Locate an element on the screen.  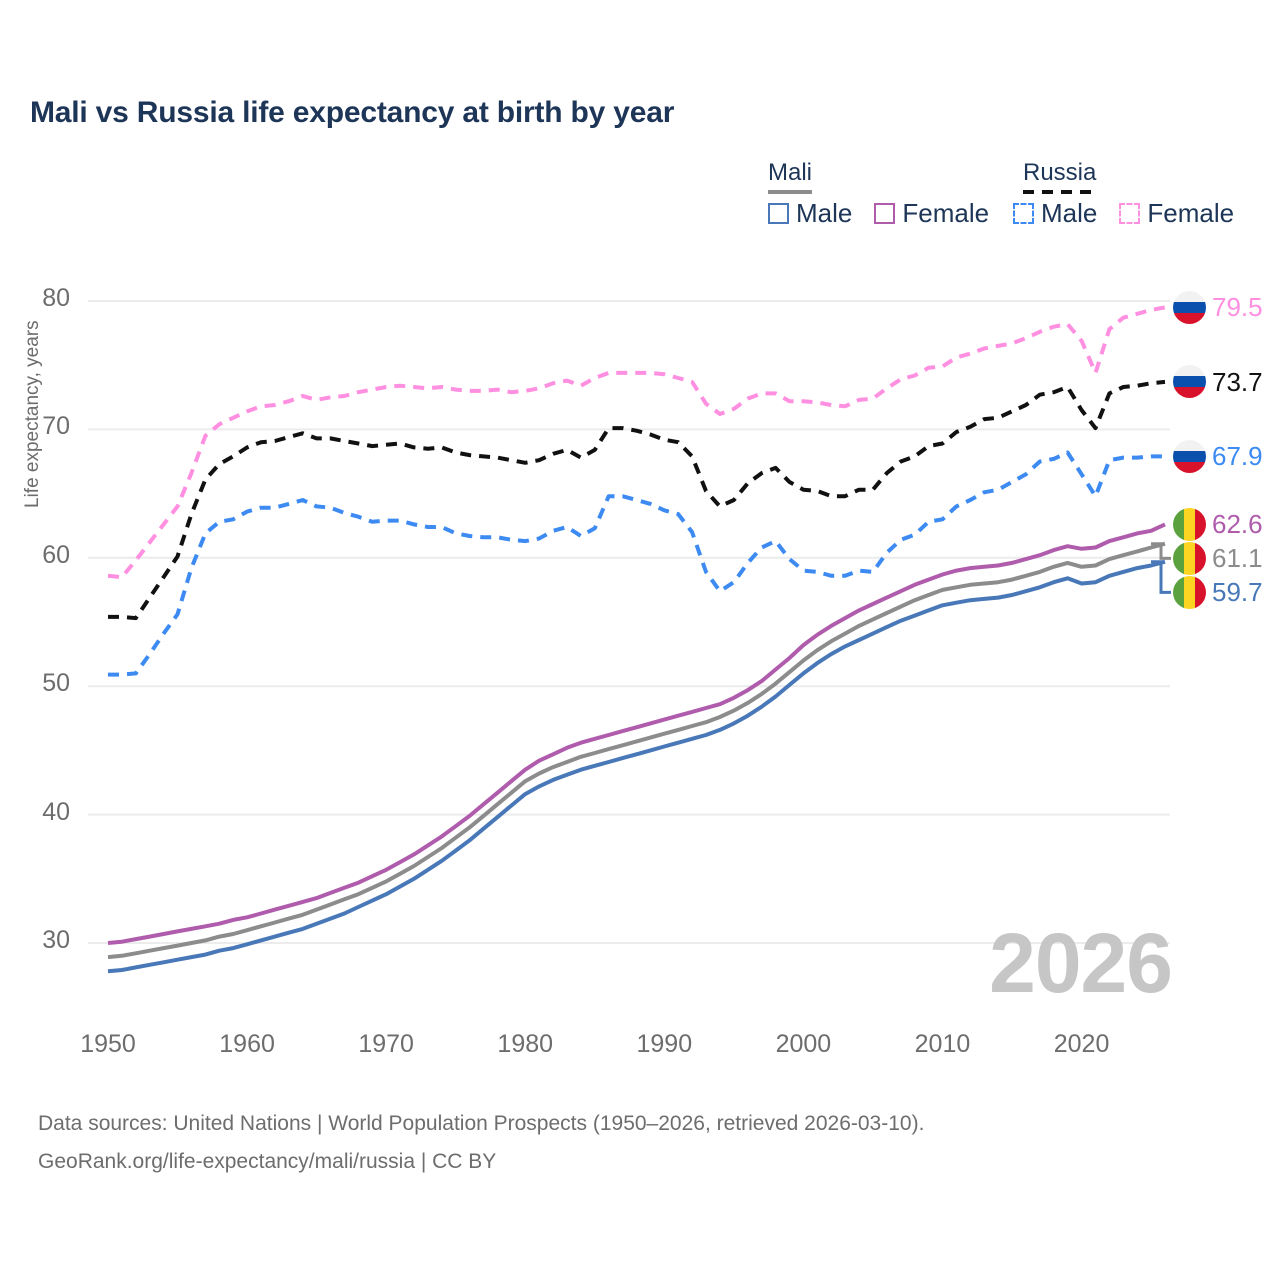
y-axis-tick-label: 70 is located at coordinates (56, 426).